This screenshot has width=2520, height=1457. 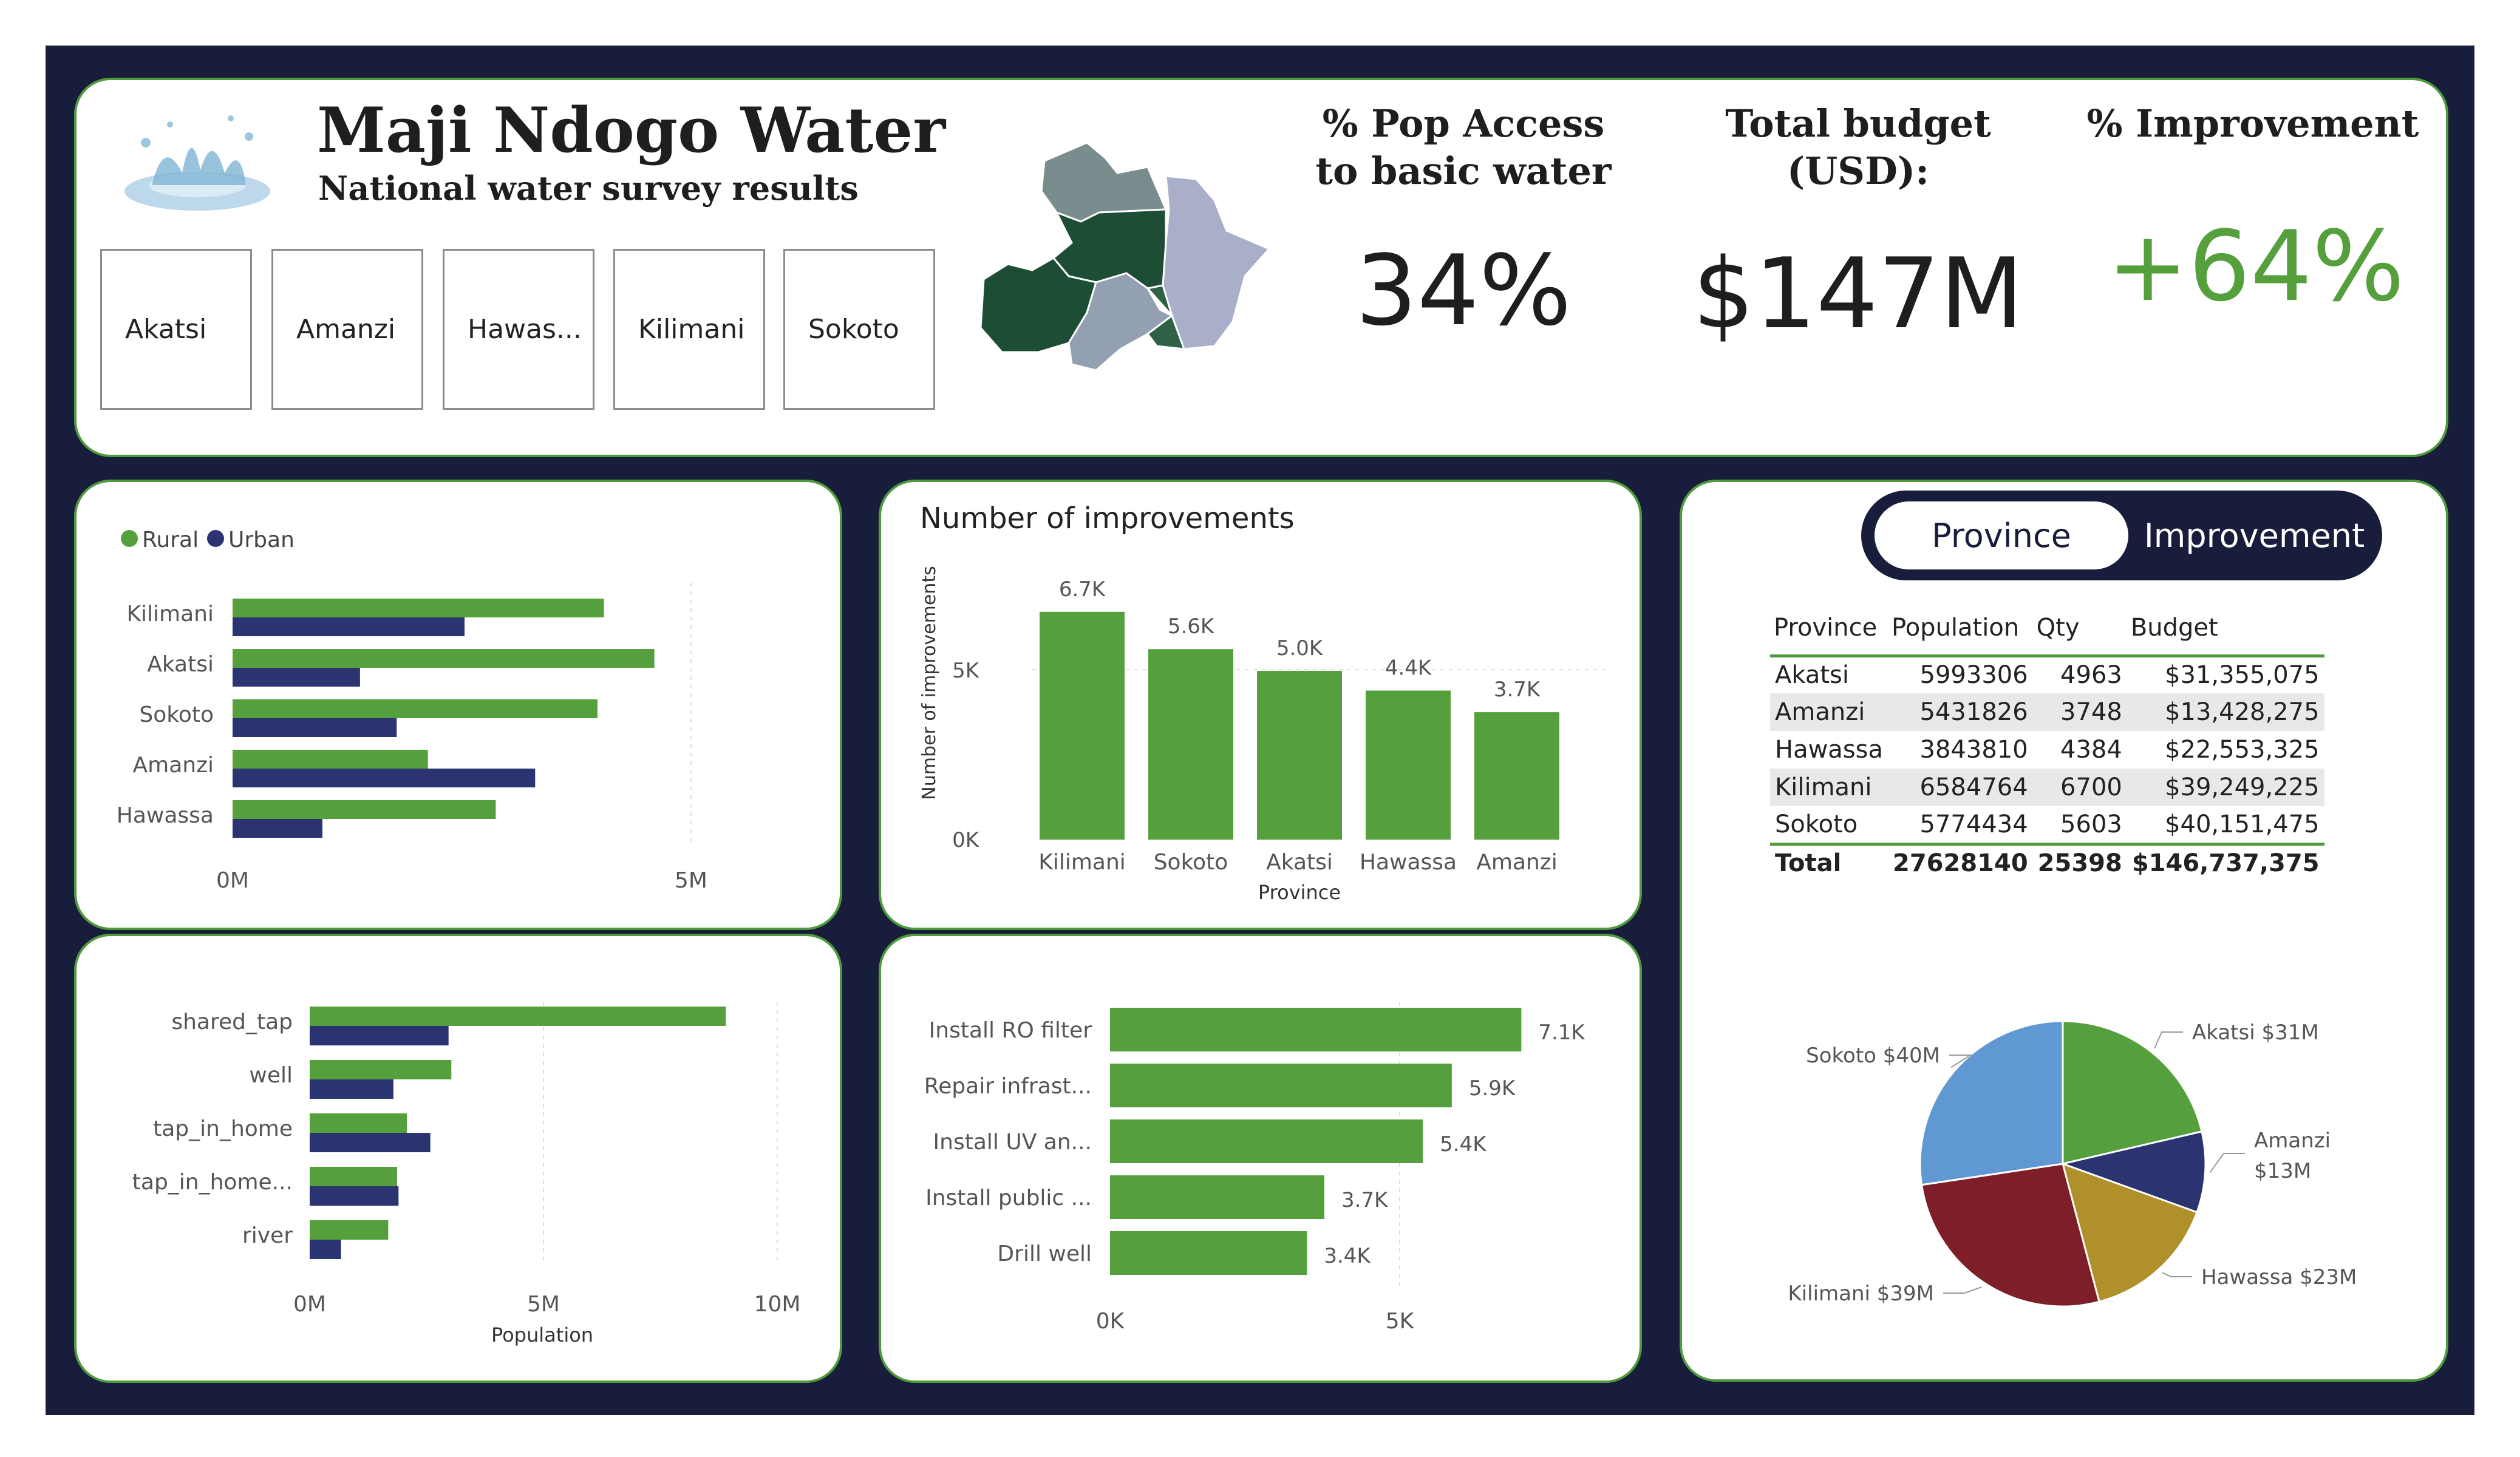 What do you see at coordinates (2252, 123) in the screenshot?
I see `kpi-improvement-title: % Improvement` at bounding box center [2252, 123].